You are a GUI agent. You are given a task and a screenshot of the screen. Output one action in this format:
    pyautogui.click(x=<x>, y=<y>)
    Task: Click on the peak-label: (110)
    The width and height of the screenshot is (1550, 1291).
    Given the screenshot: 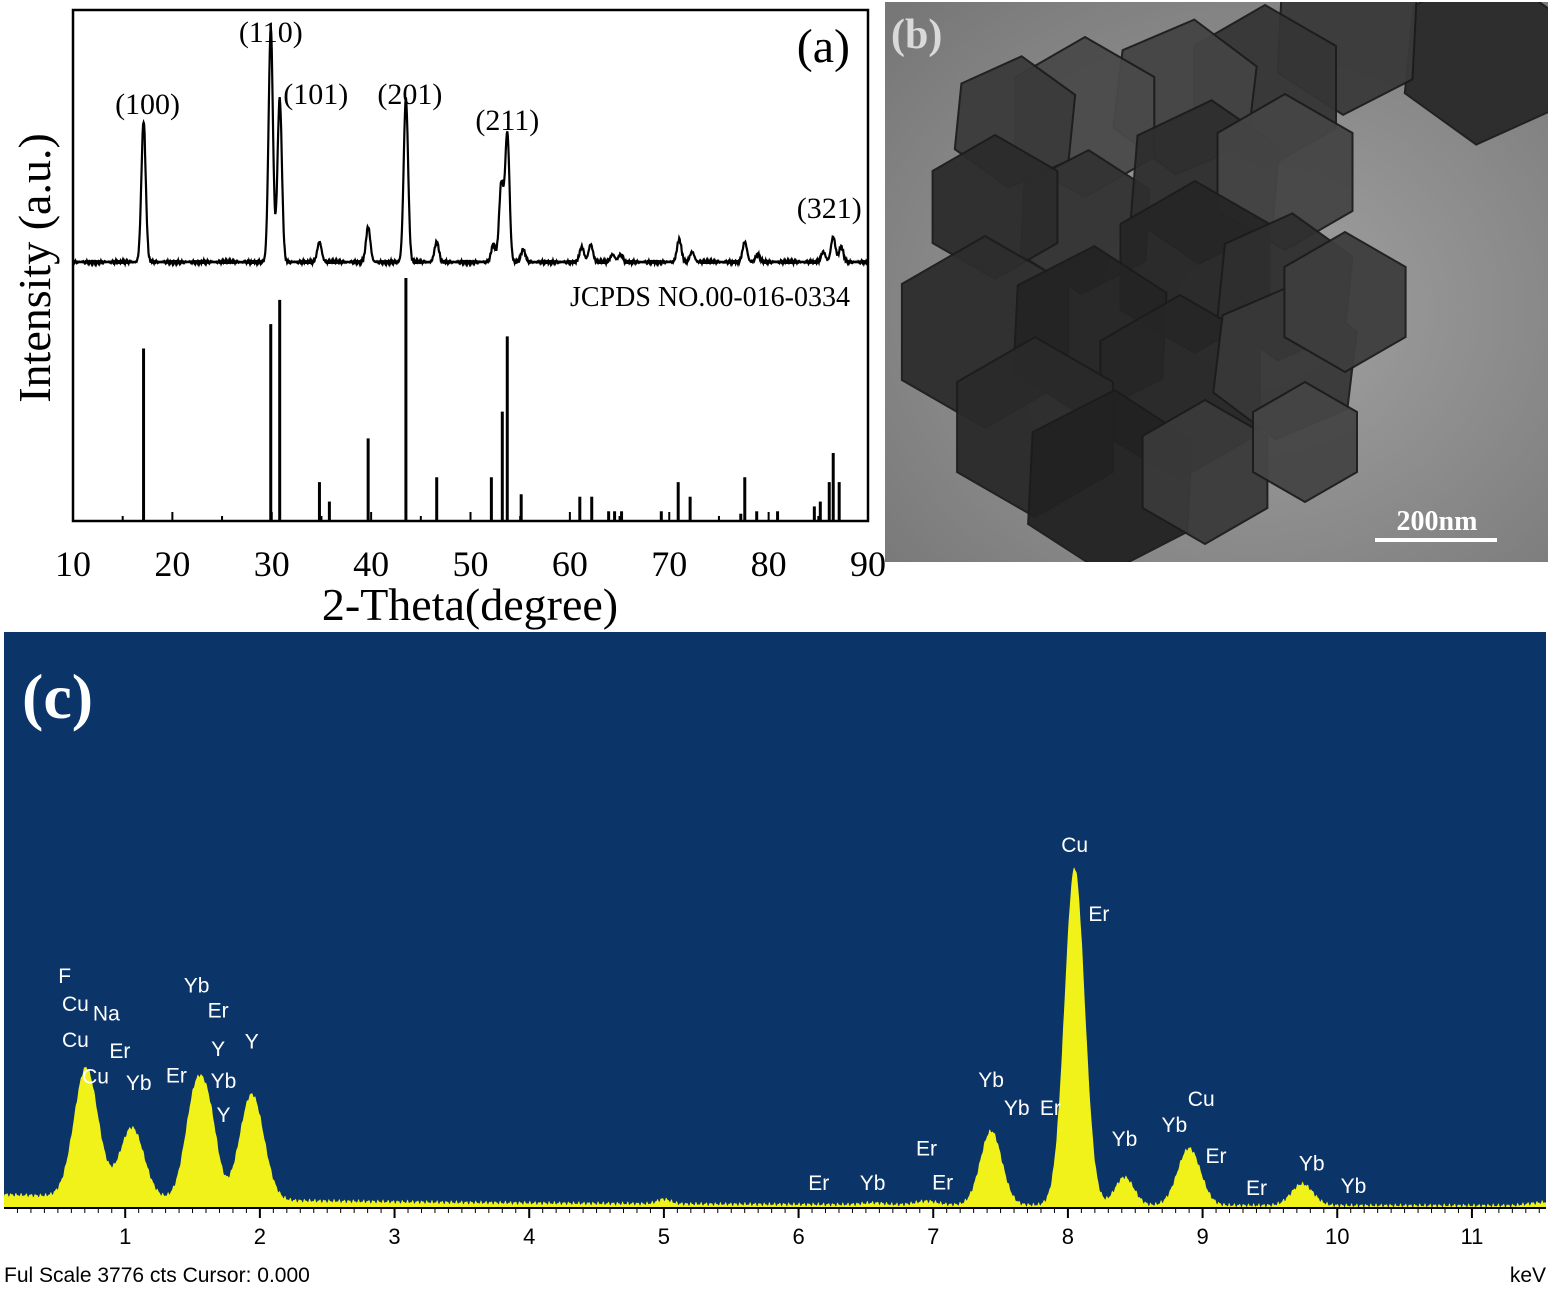 What is the action you would take?
    pyautogui.click(x=271, y=32)
    